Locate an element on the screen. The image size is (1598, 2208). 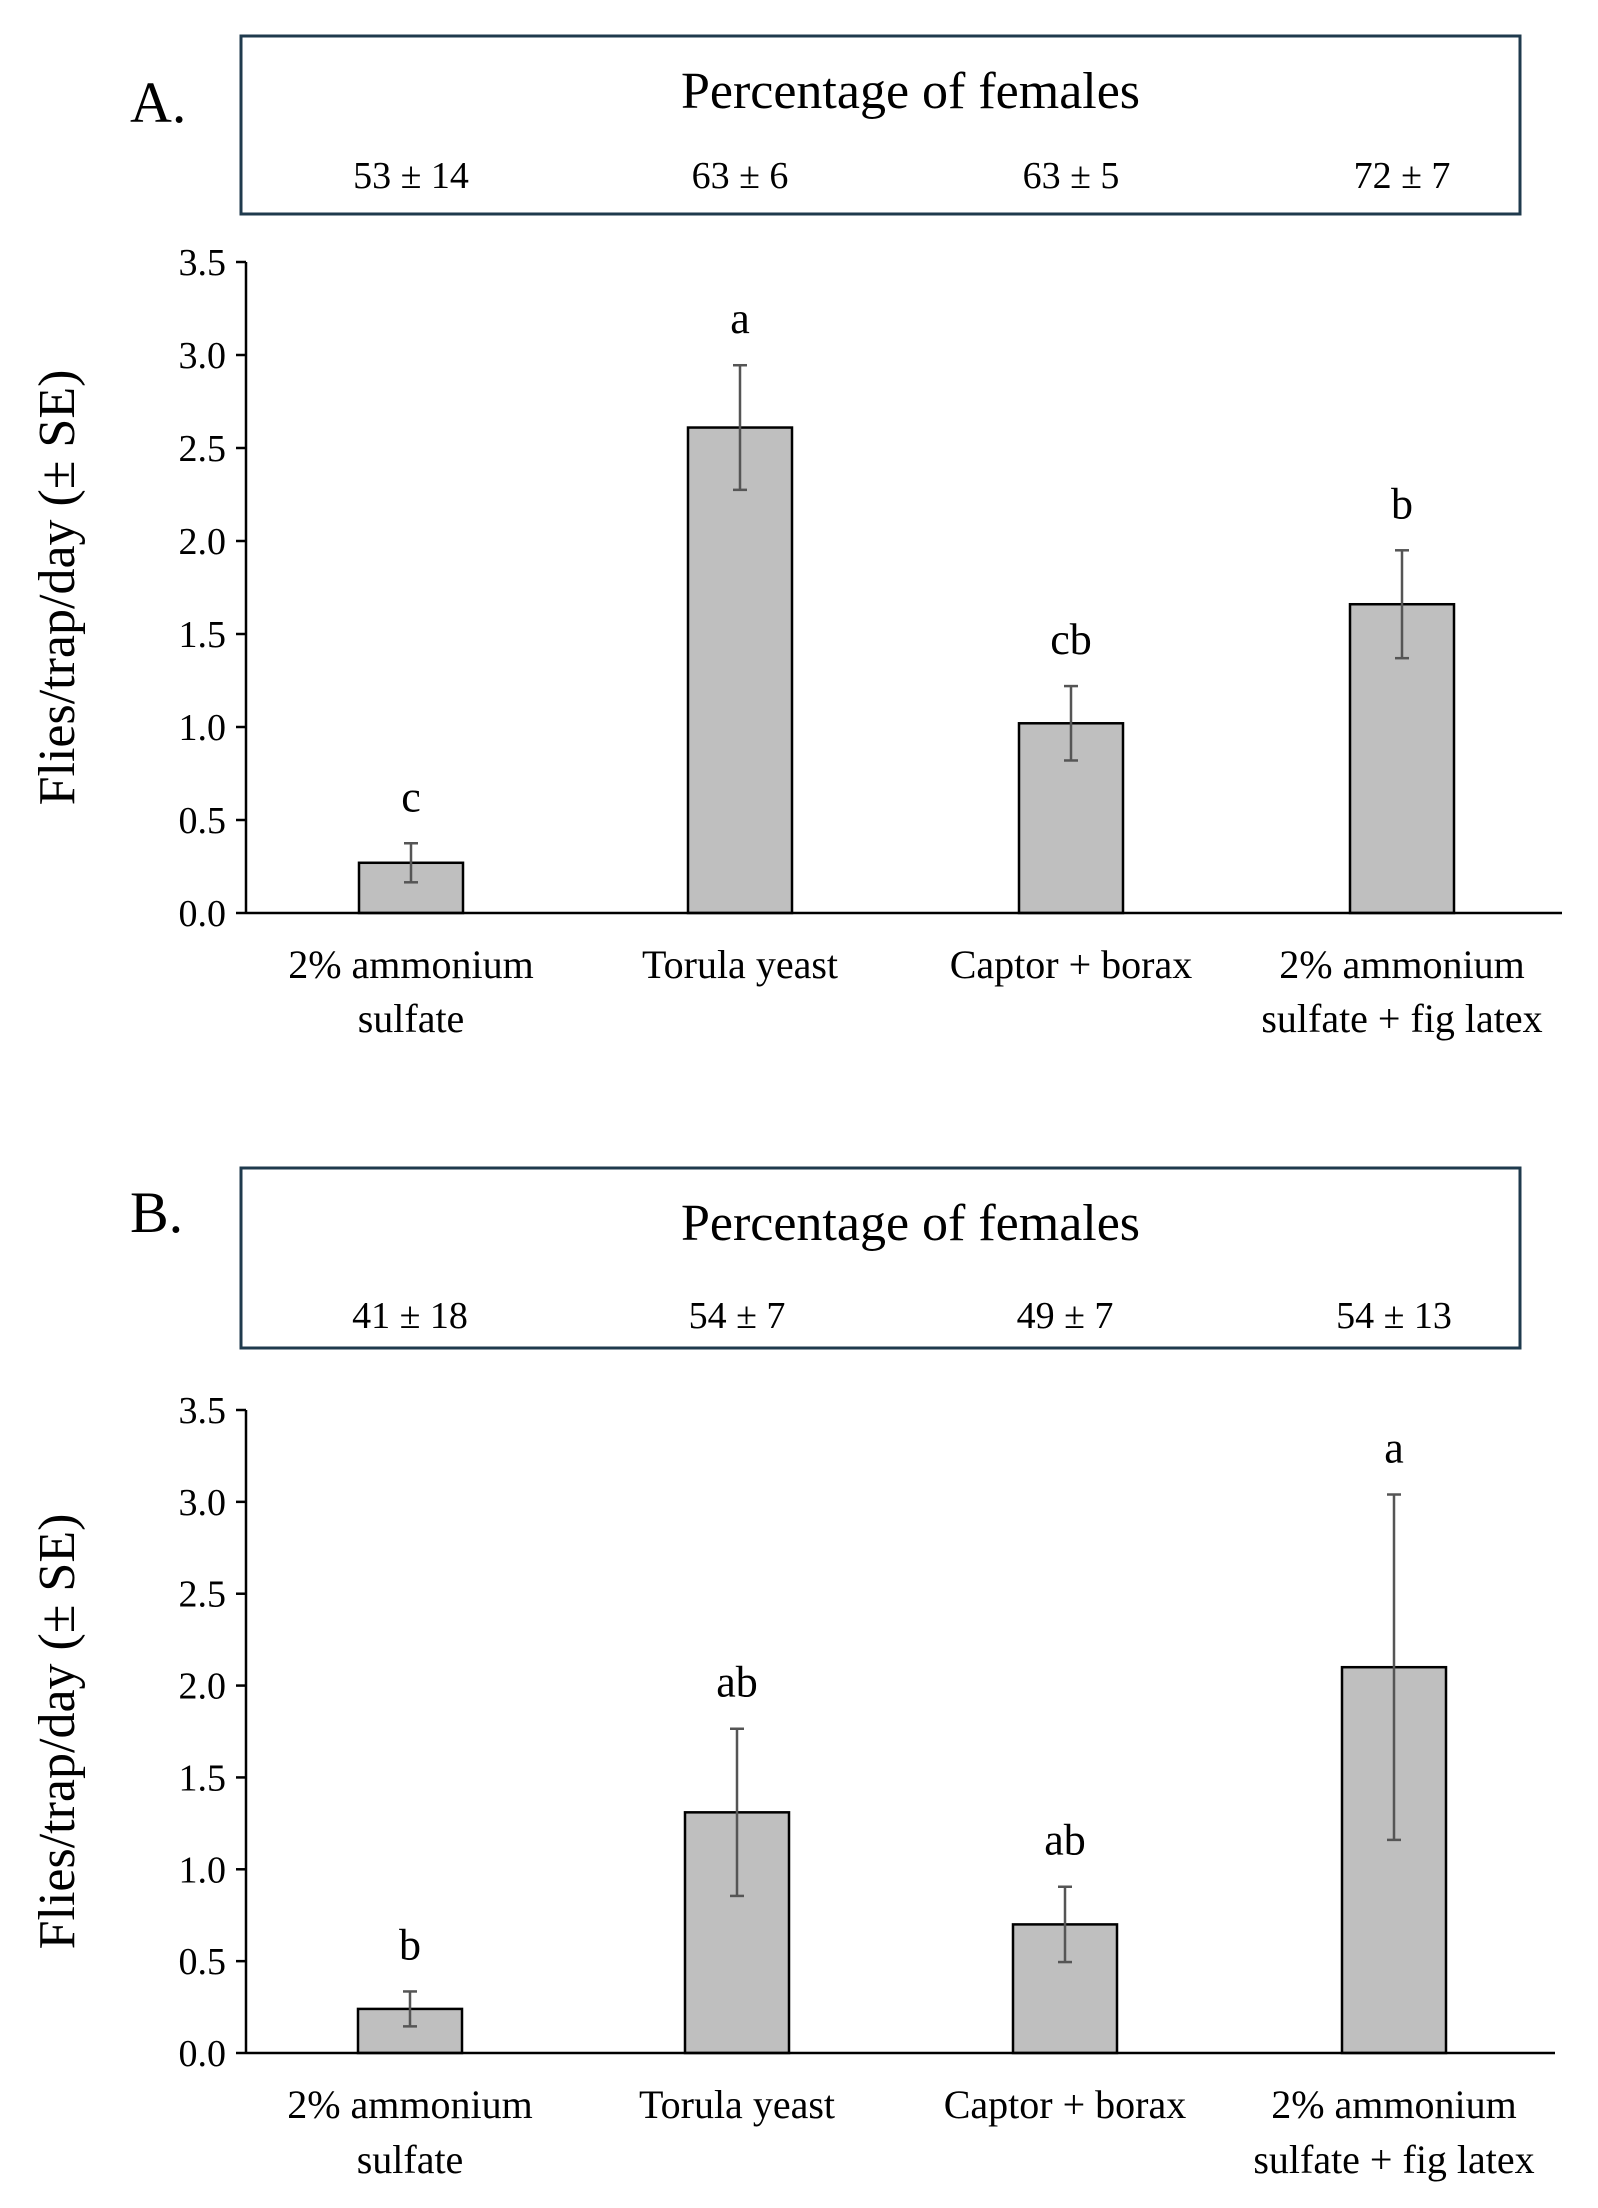
significance-letter: cb is located at coordinates (1071, 639).